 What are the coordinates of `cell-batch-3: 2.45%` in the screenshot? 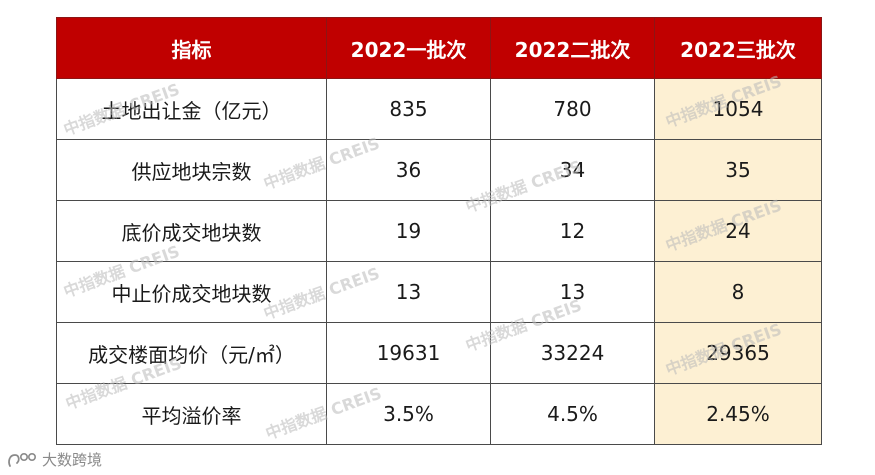 It's located at (738, 414).